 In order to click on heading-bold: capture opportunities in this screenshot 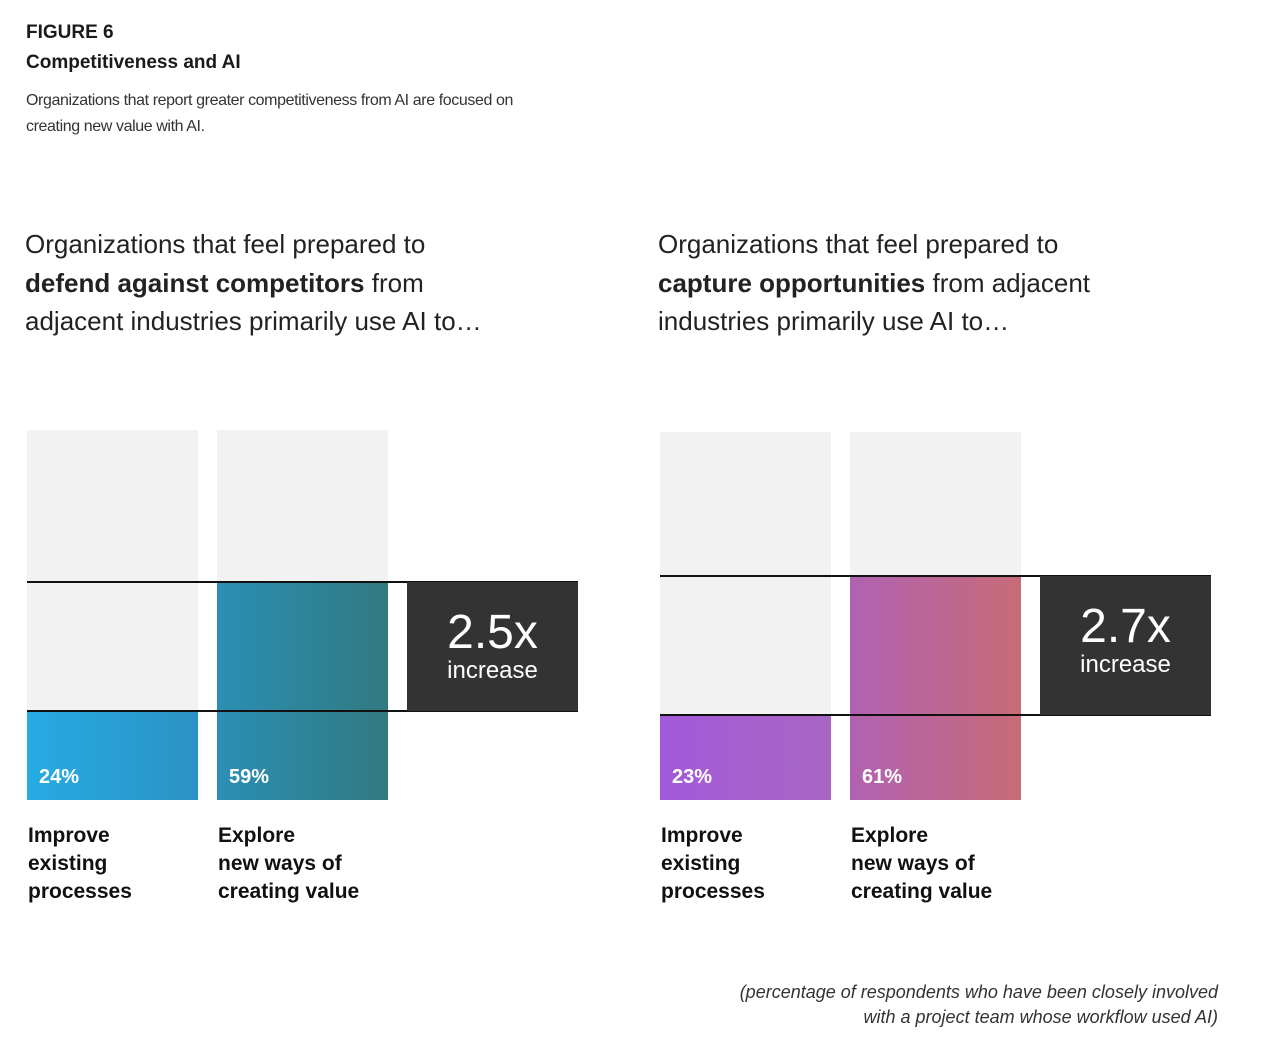, I will do `click(792, 282)`.